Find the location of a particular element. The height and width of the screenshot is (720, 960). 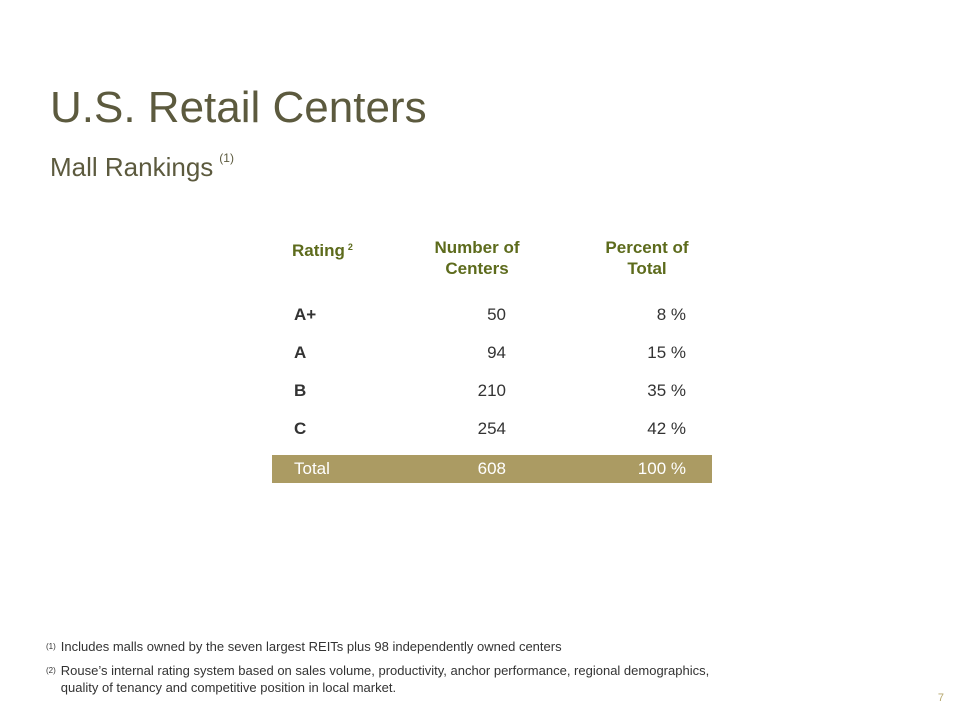

column-header-rating-label: Rating is located at coordinates (318, 250).